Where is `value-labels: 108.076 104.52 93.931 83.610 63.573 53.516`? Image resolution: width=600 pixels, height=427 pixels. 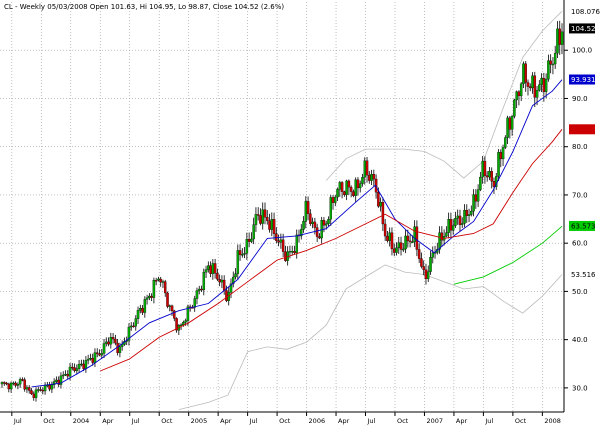 value-labels: 108.076 104.52 93.931 83.610 63.573 53.516 is located at coordinates (584, 143).